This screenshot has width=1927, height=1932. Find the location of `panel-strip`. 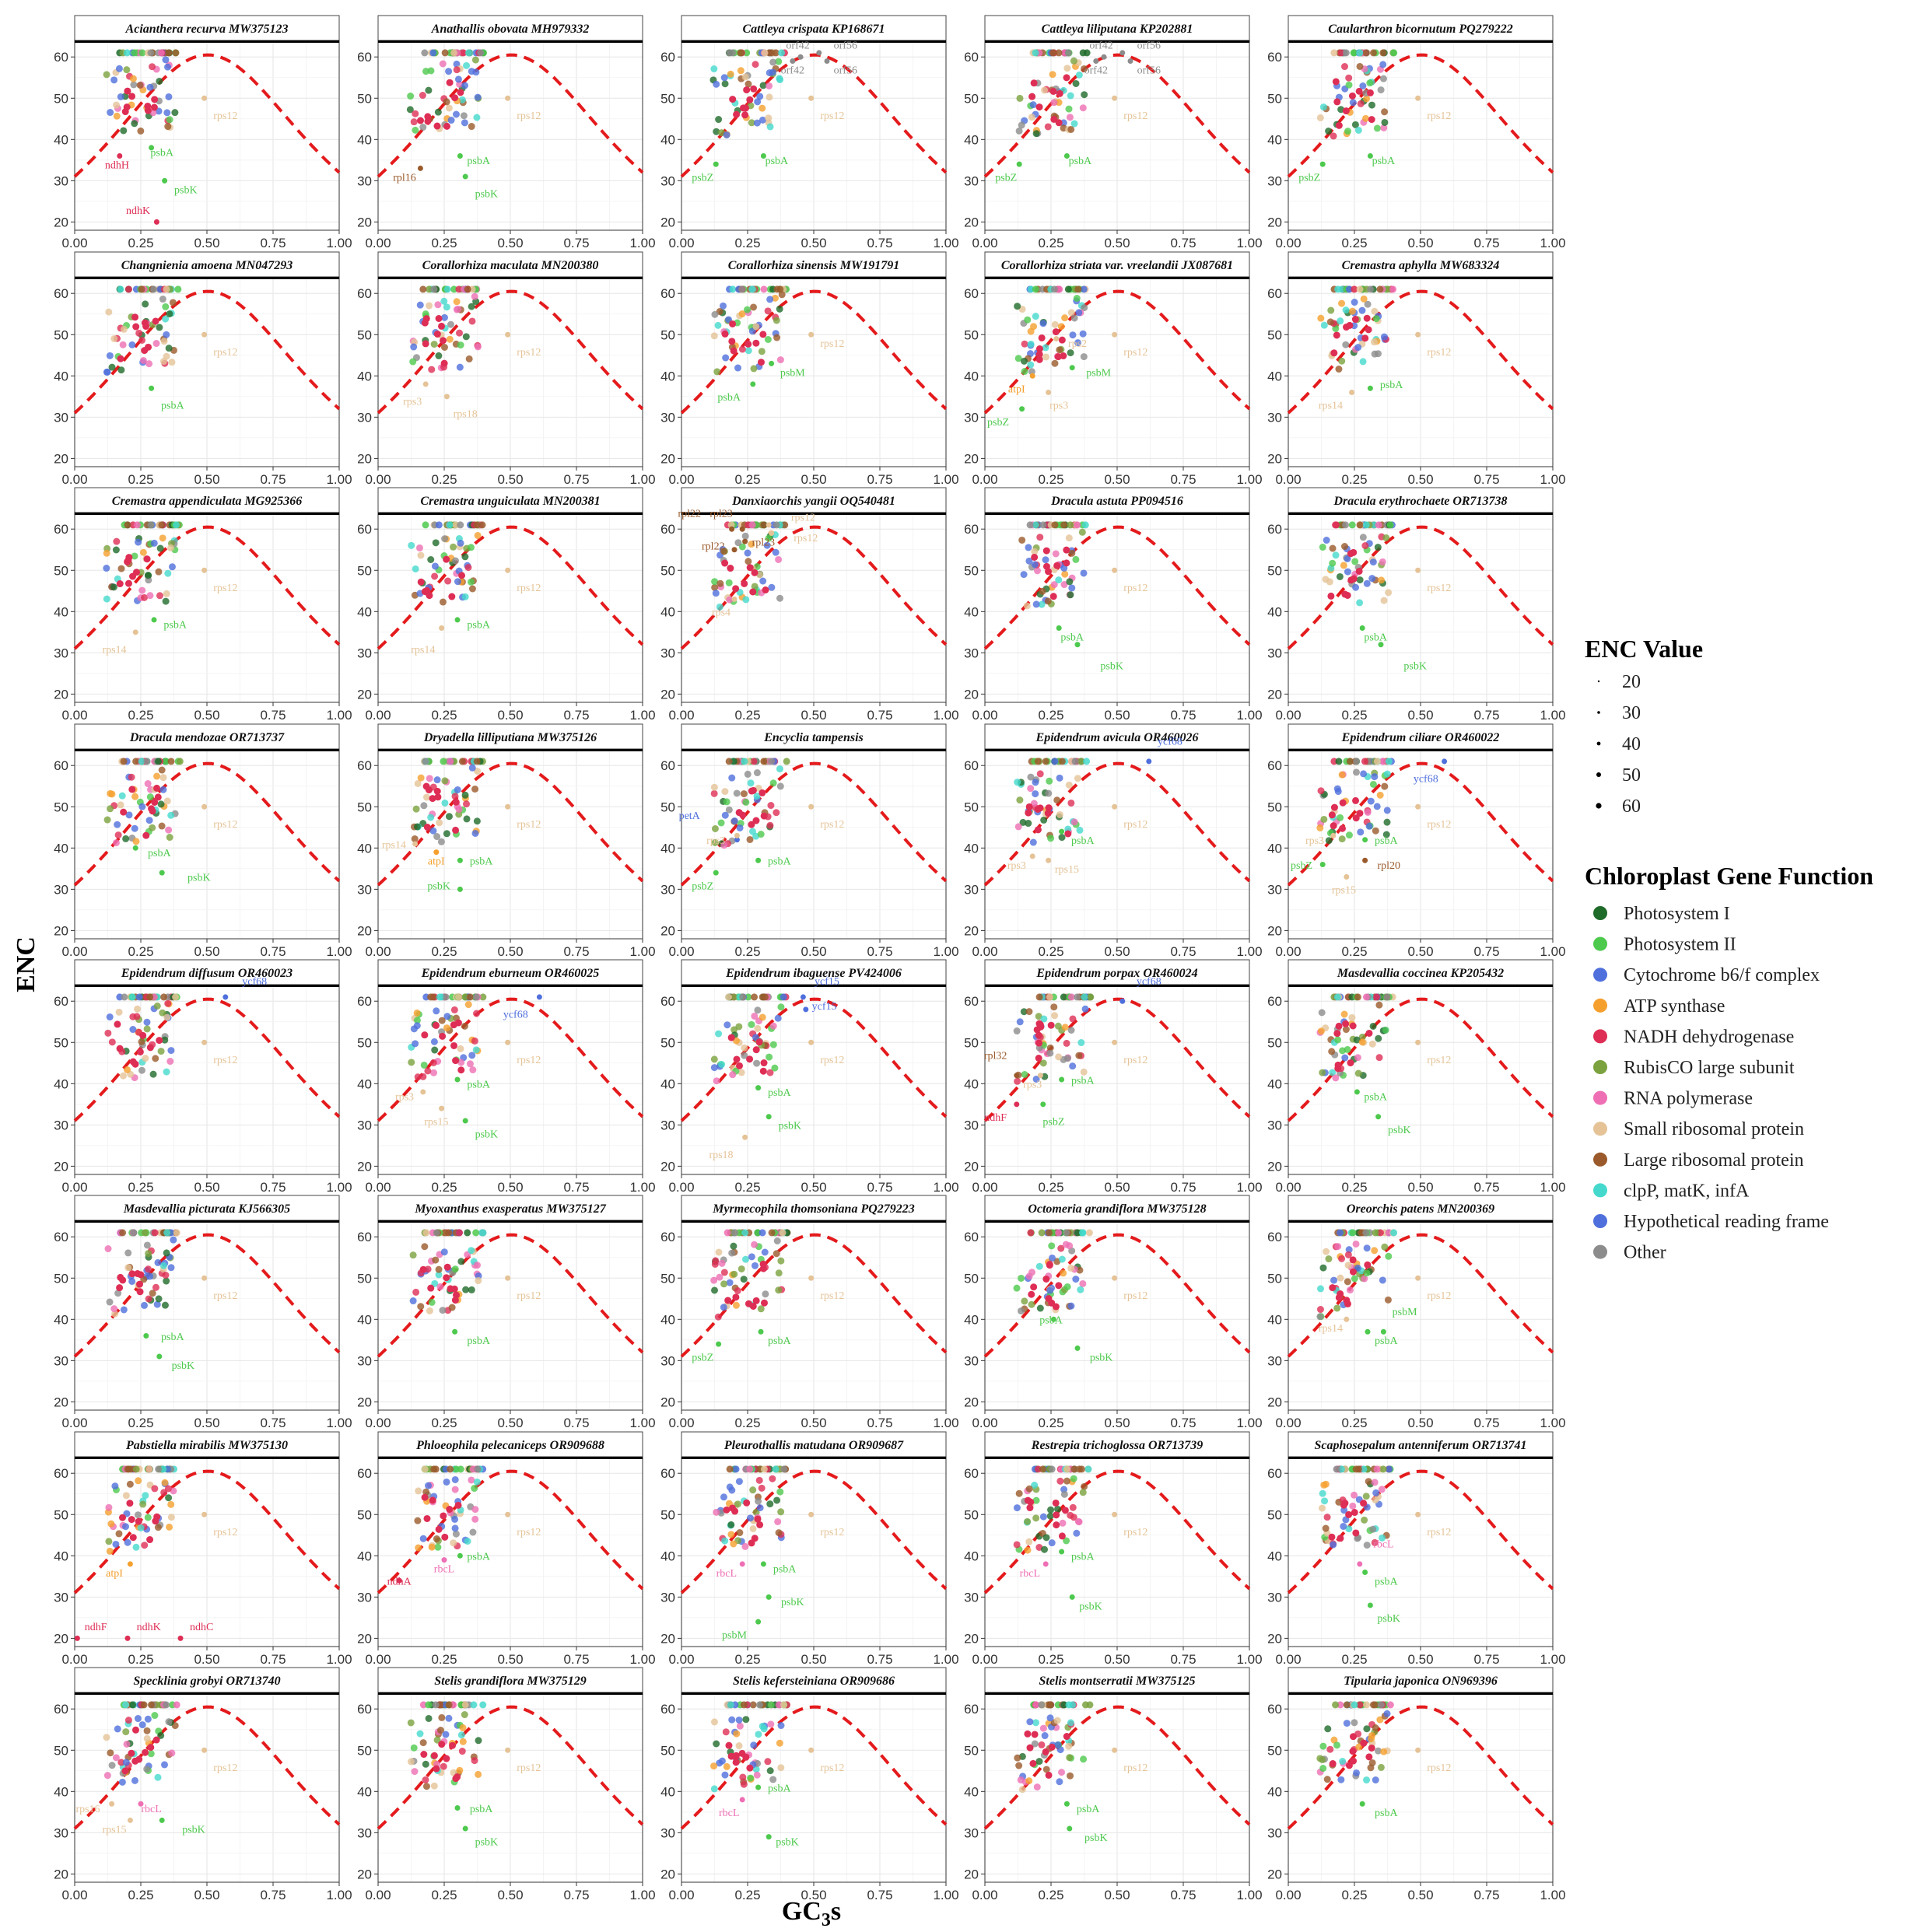

panel-strip is located at coordinates (1117, 736).